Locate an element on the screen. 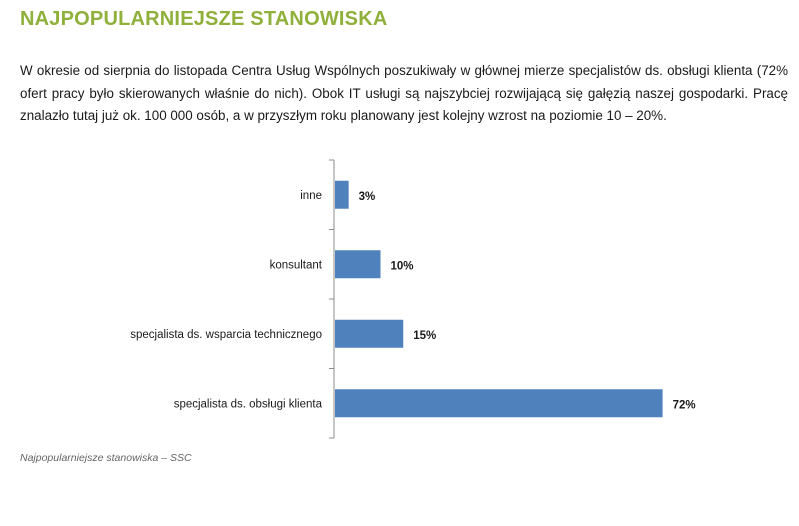 The width and height of the screenshot is (799, 526). value-label: 10% is located at coordinates (402, 266).